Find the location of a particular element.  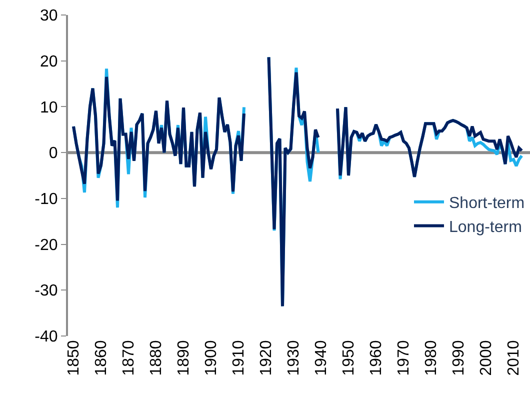

y-tick-label: 30 is located at coordinates (49, 16).